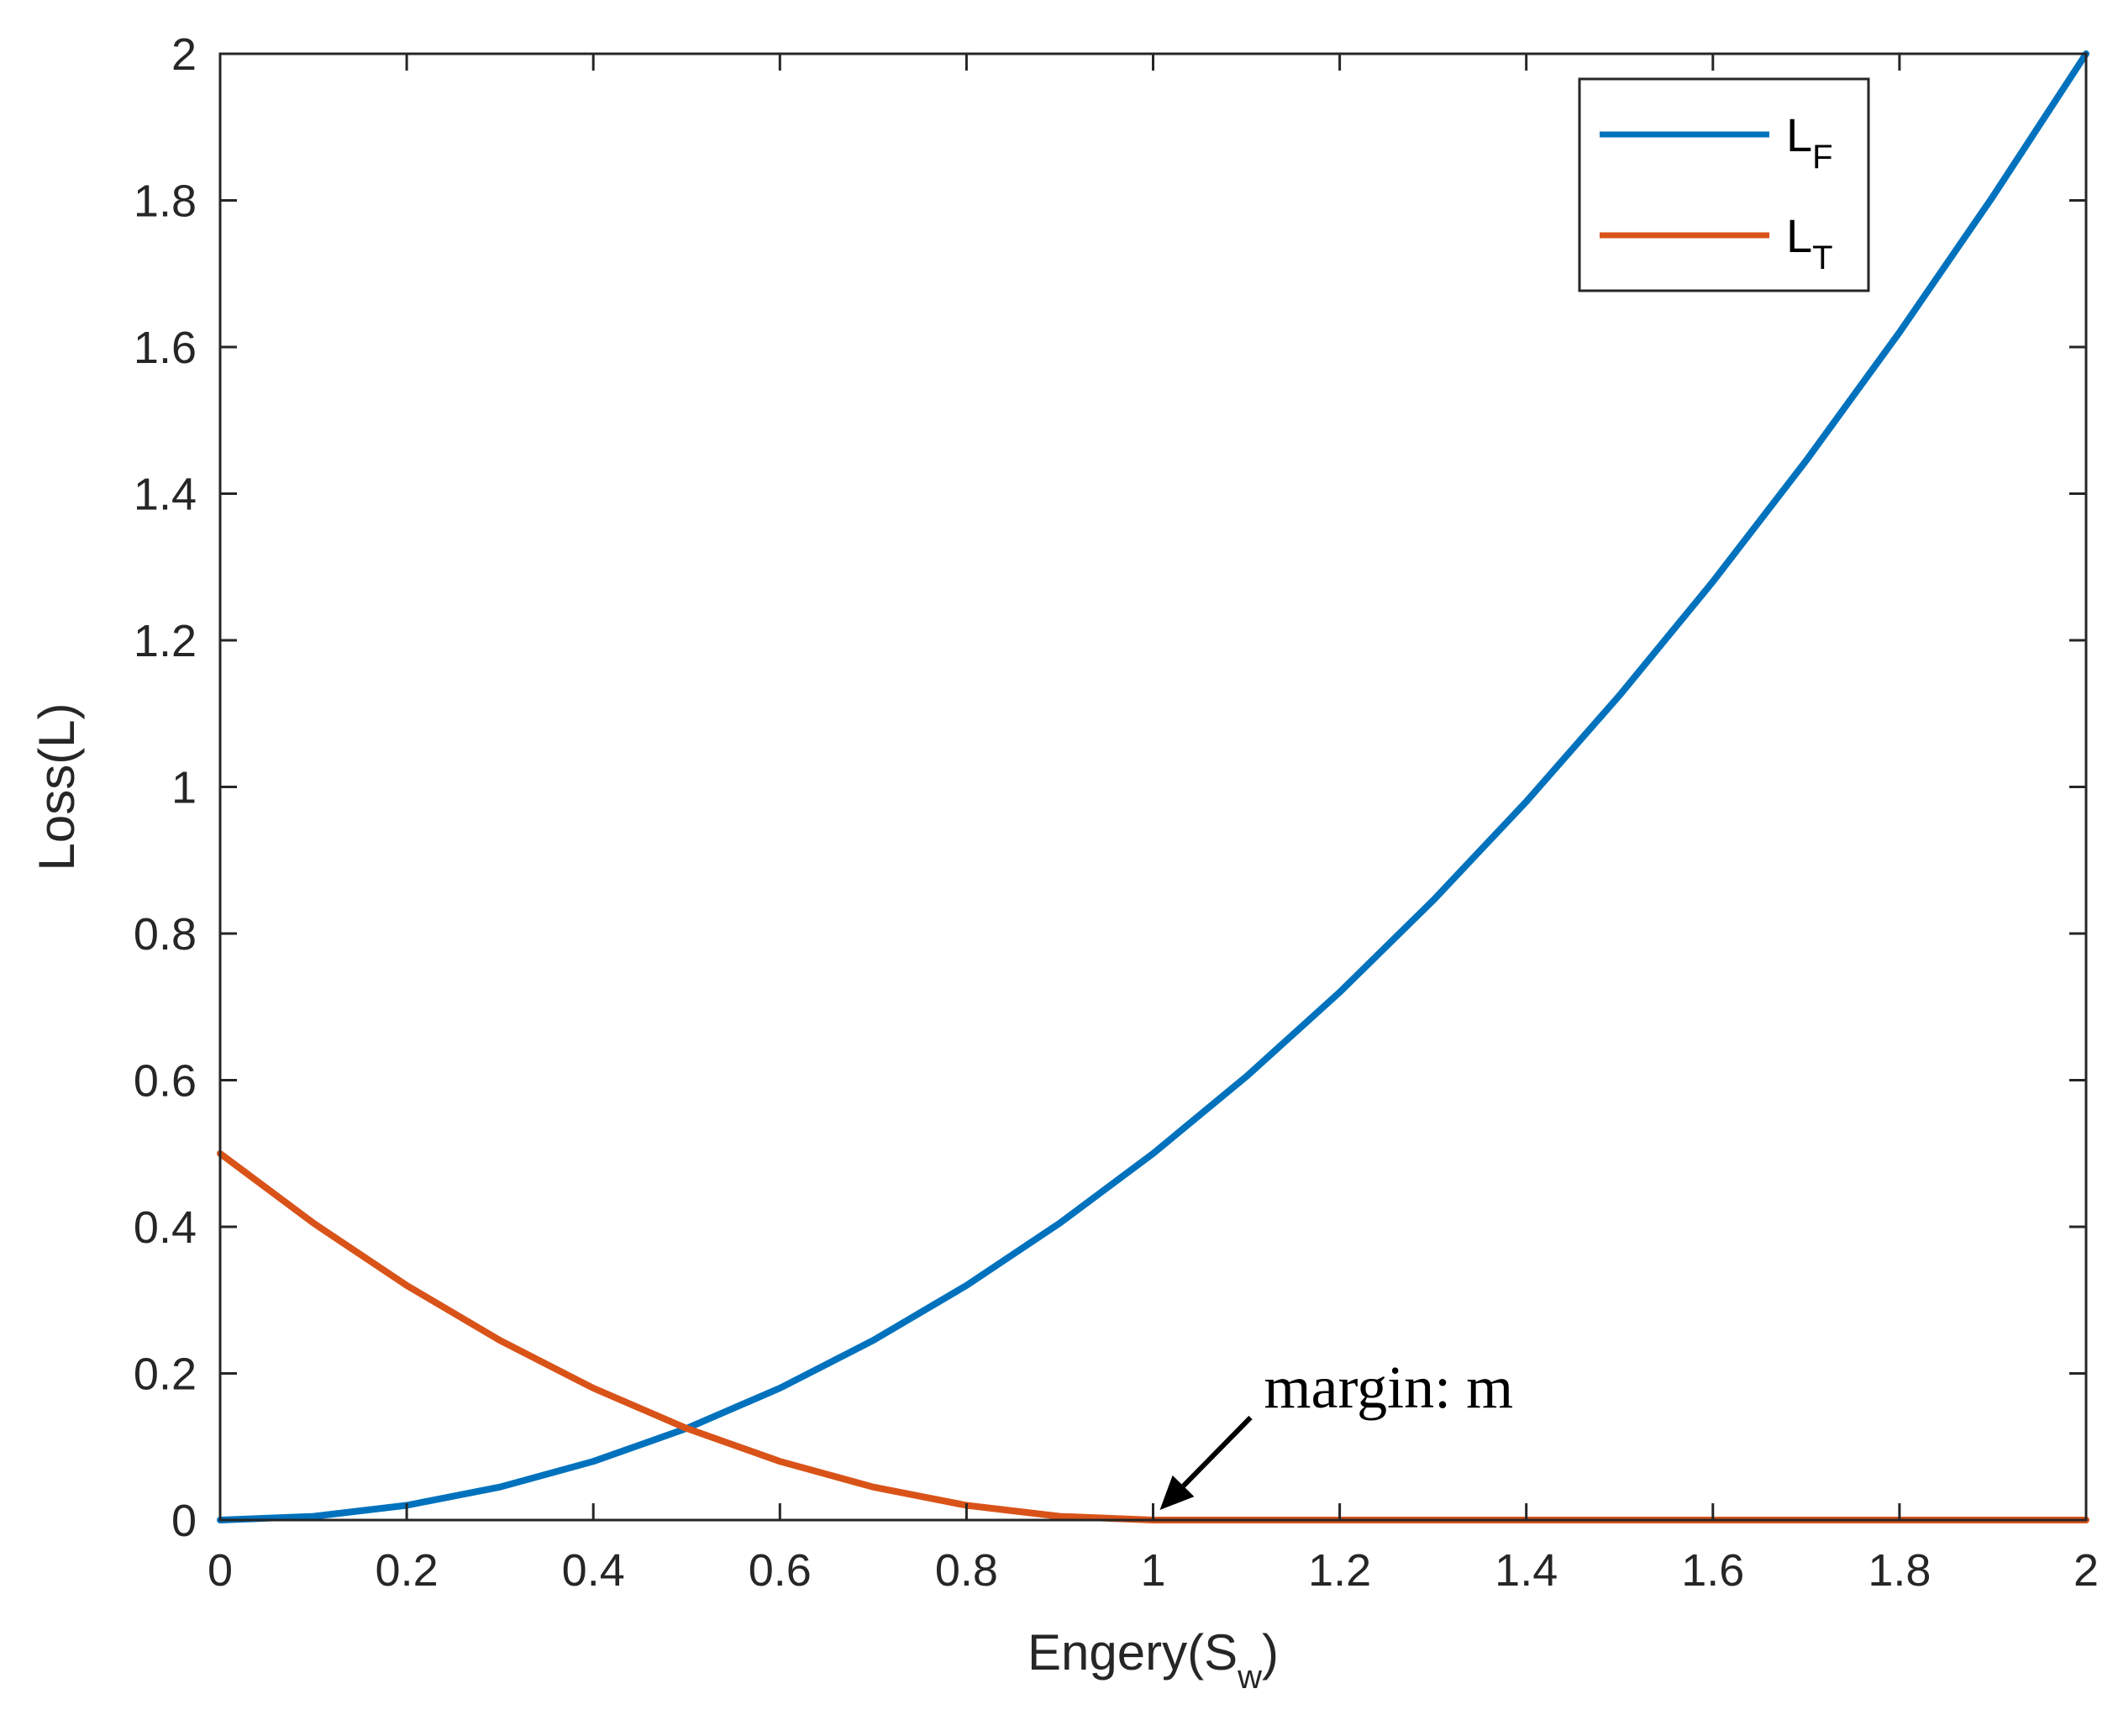 The height and width of the screenshot is (1736, 2118). What do you see at coordinates (57, 786) in the screenshot?
I see `y-axis-title: Loss(L)` at bounding box center [57, 786].